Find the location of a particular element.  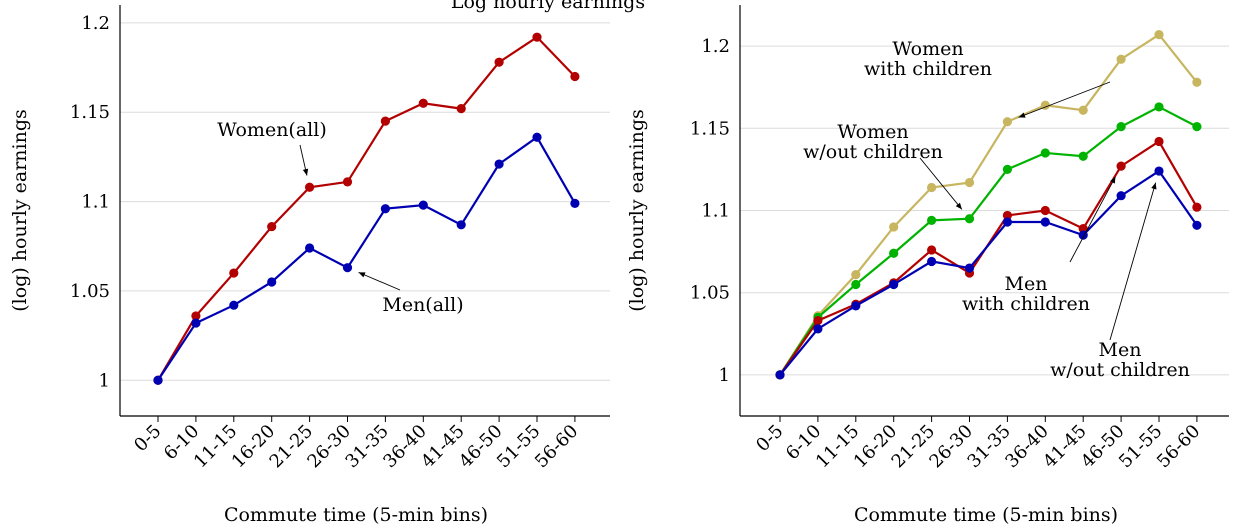

series-line is located at coordinates (988, 272).